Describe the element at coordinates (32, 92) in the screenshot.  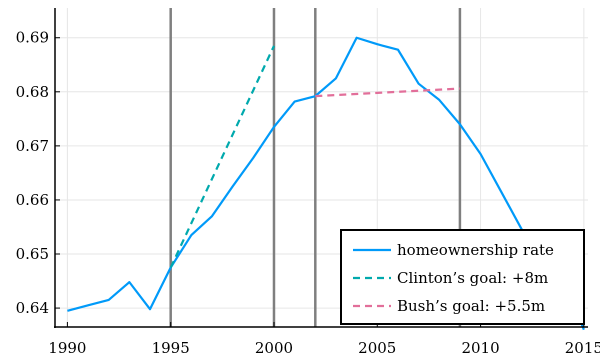
I see `y-tick-label: 0.68` at that location.